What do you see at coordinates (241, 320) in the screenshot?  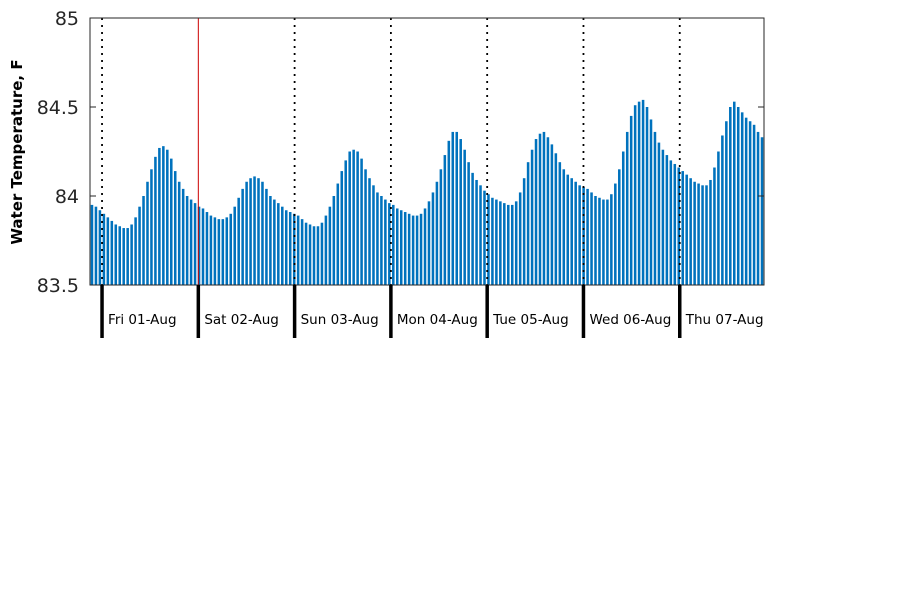 I see `day-label: Sat 02-Aug` at bounding box center [241, 320].